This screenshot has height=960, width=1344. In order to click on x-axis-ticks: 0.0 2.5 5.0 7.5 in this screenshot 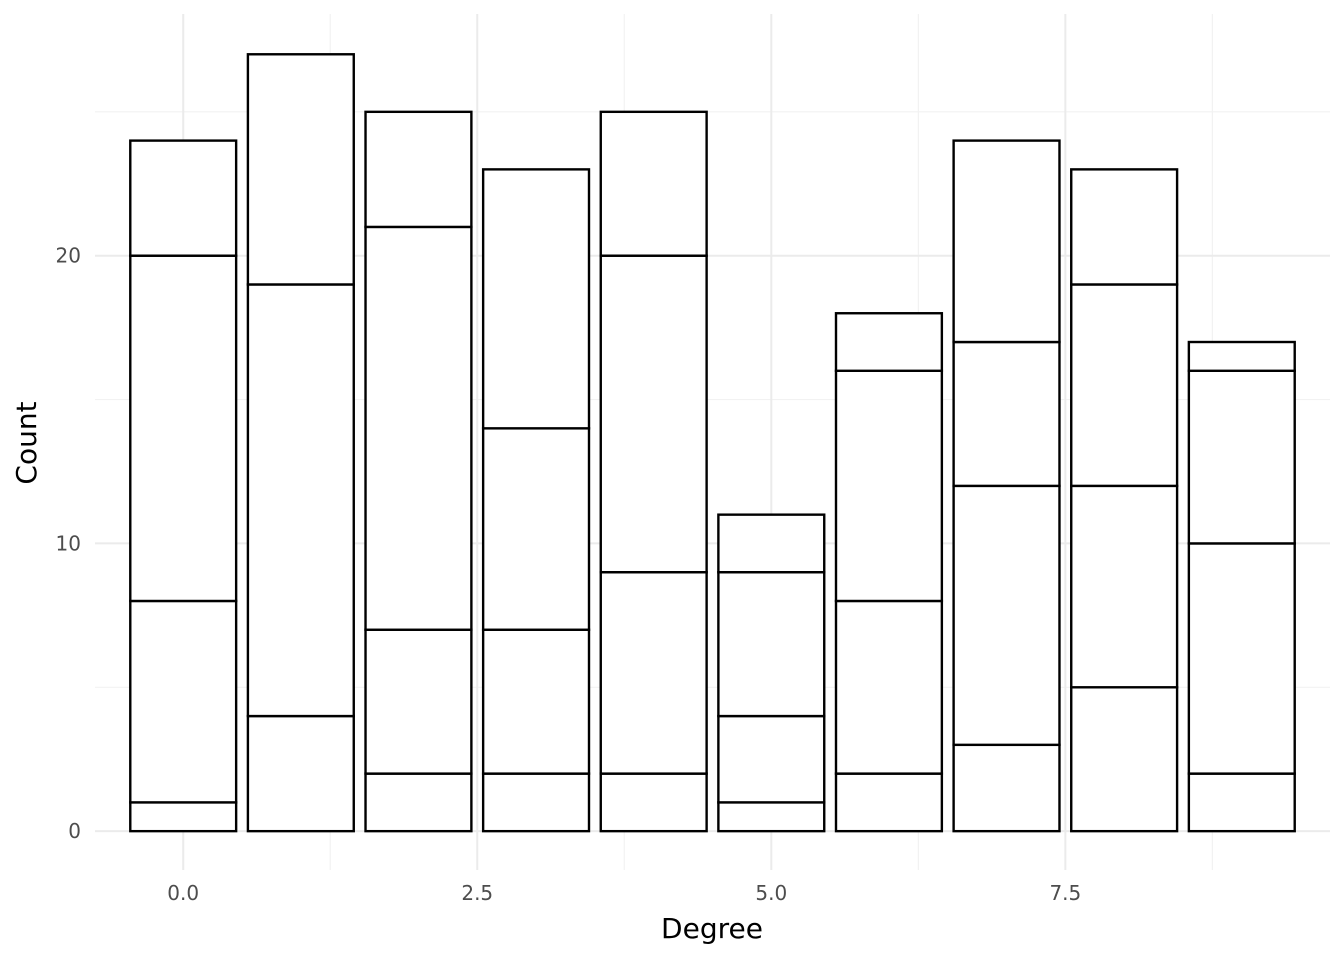, I will do `click(624, 893)`.